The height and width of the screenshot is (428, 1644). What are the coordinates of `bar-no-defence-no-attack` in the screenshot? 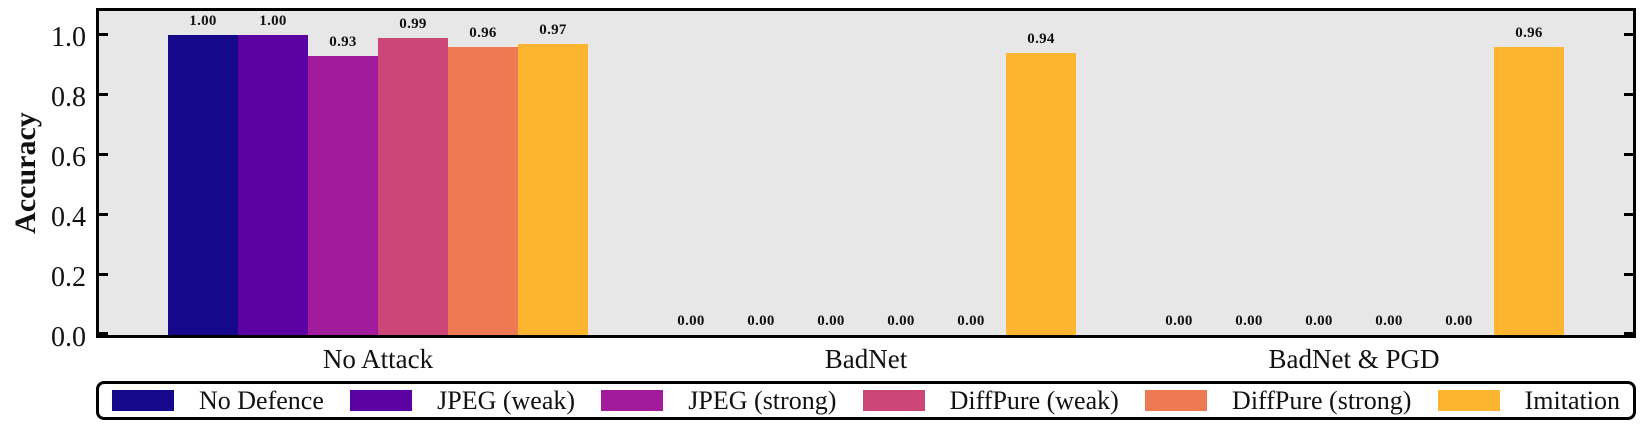 It's located at (203, 185).